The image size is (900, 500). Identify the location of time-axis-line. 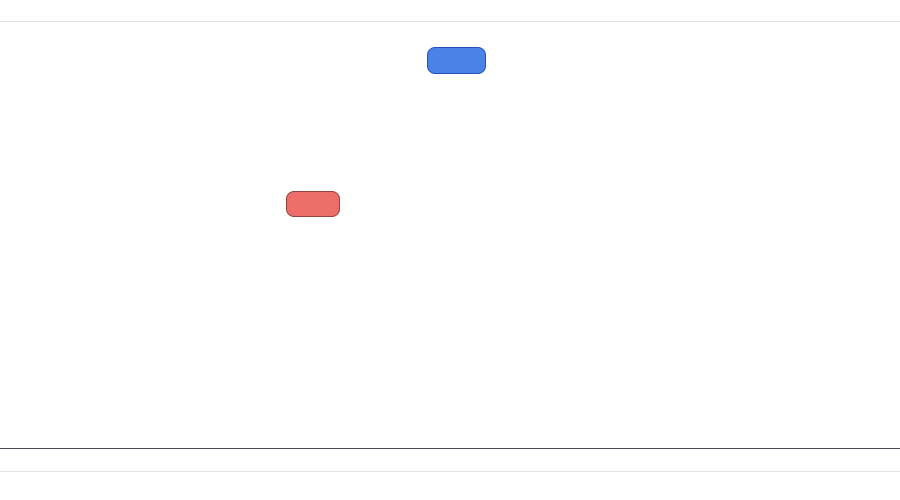
(450, 448).